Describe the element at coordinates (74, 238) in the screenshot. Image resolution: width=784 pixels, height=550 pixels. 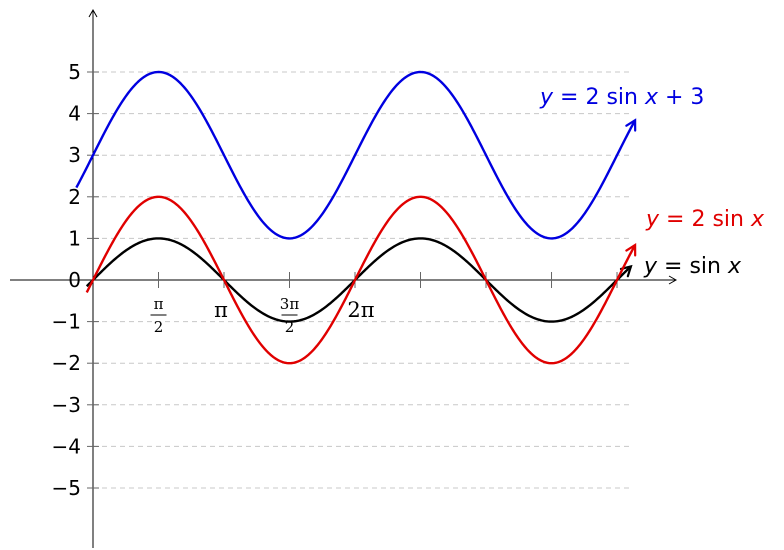
I see `y-tick-label: 1` at that location.